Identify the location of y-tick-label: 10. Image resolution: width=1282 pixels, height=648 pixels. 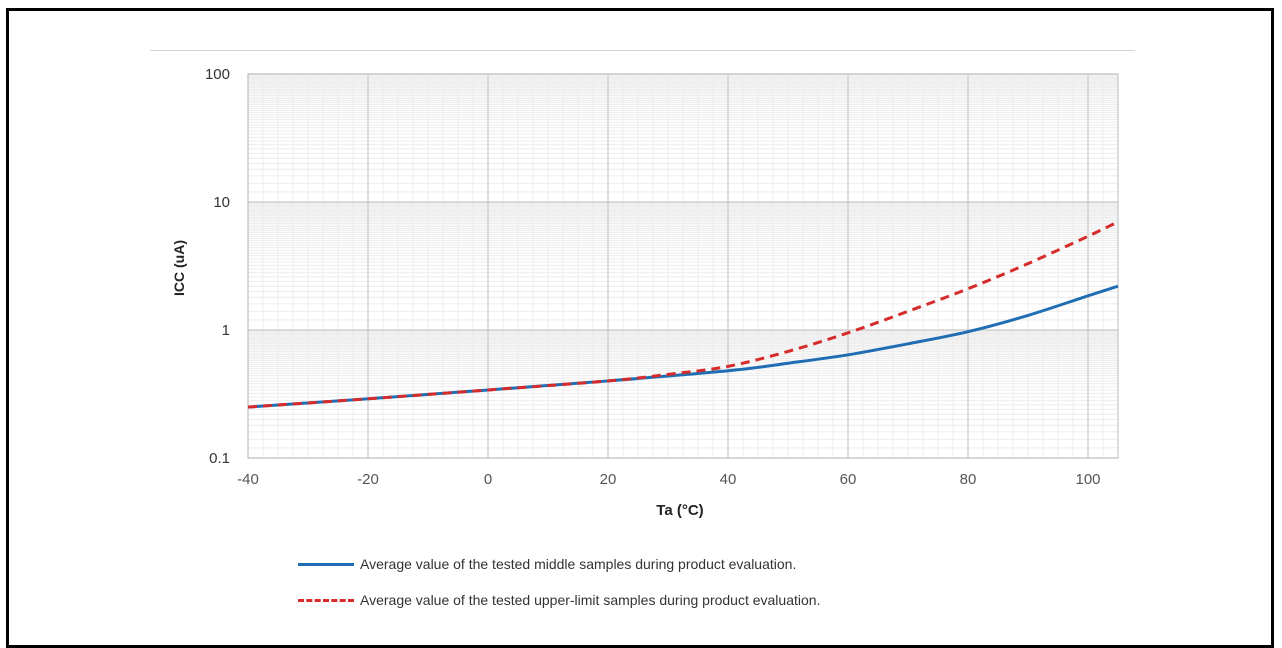
(221, 202).